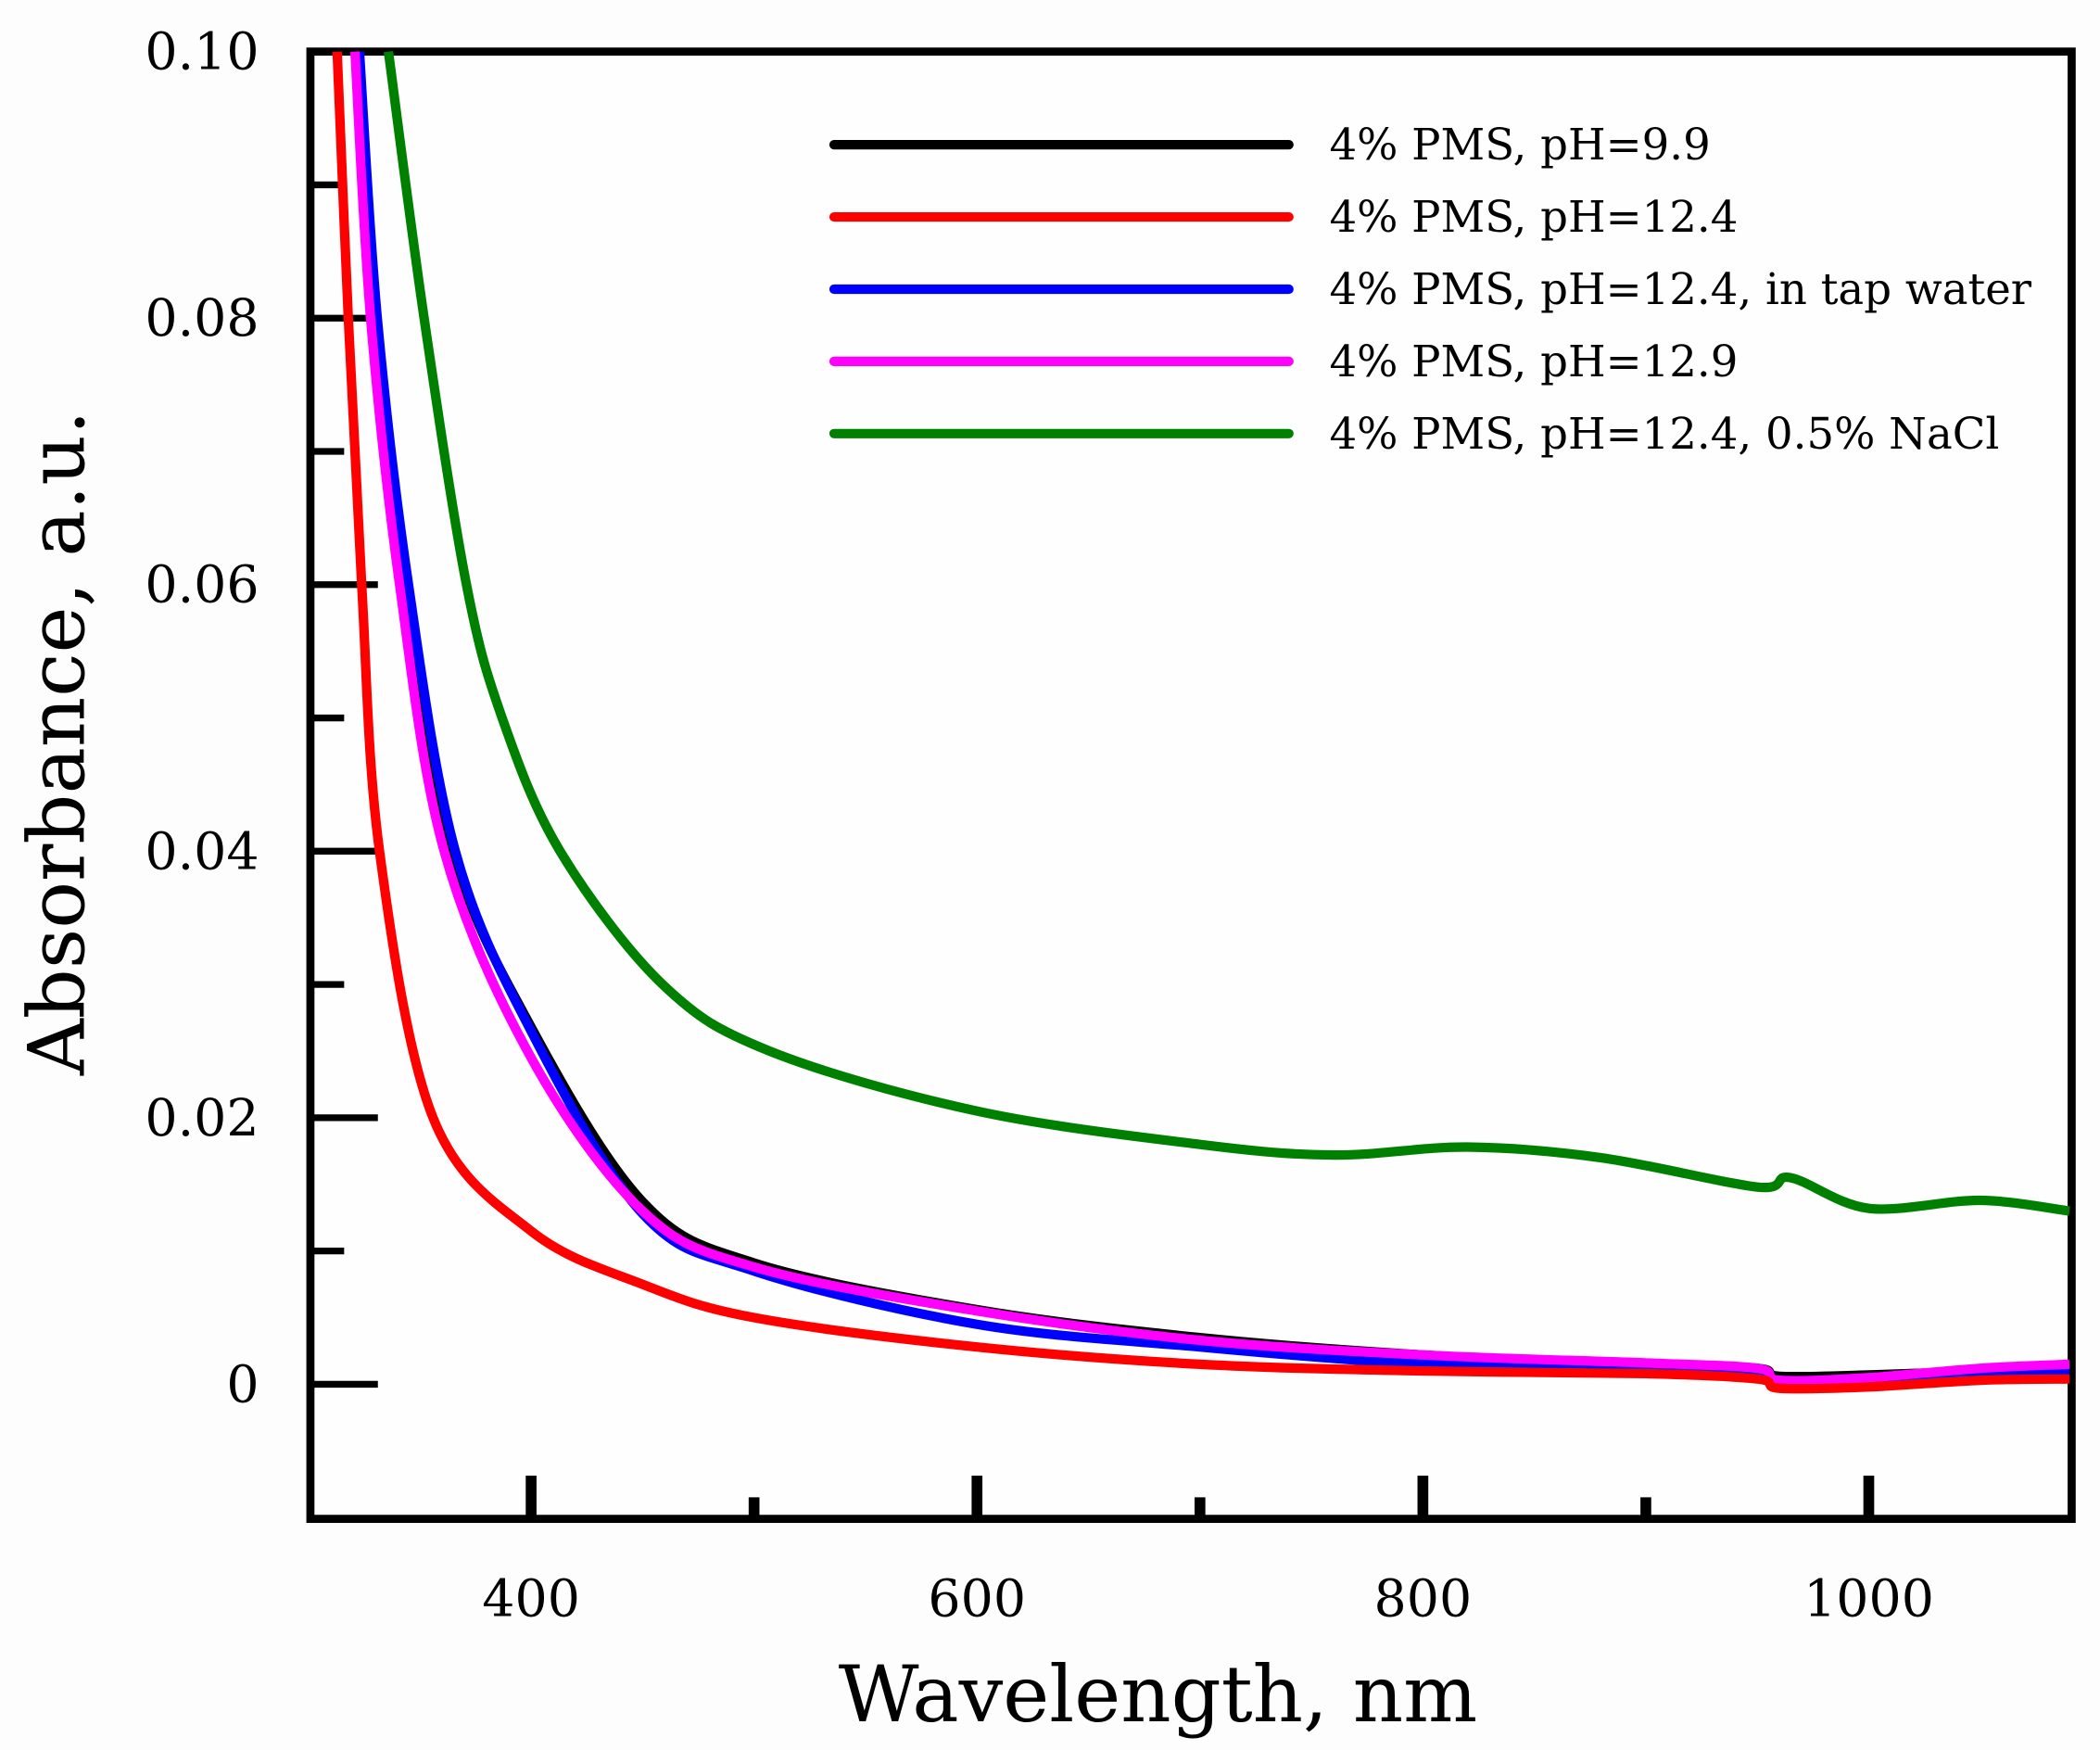 This screenshot has width=2100, height=1750. I want to click on legend-label: 4% PMS, pH=12.4, 0.5% NaCl, so click(1664, 434).